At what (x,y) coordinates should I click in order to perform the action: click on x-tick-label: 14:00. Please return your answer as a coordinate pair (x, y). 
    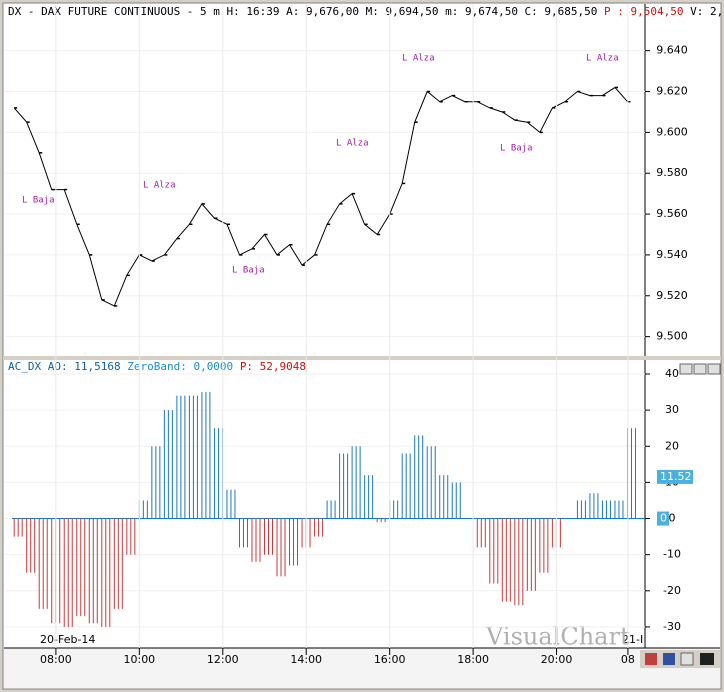
    Looking at the image, I should click on (306, 659).